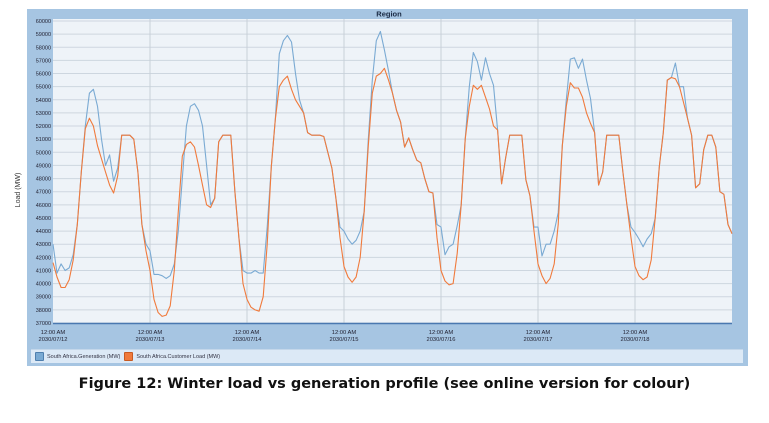 The height and width of the screenshot is (423, 769). I want to click on y-tick-label: 54000, so click(43, 101).